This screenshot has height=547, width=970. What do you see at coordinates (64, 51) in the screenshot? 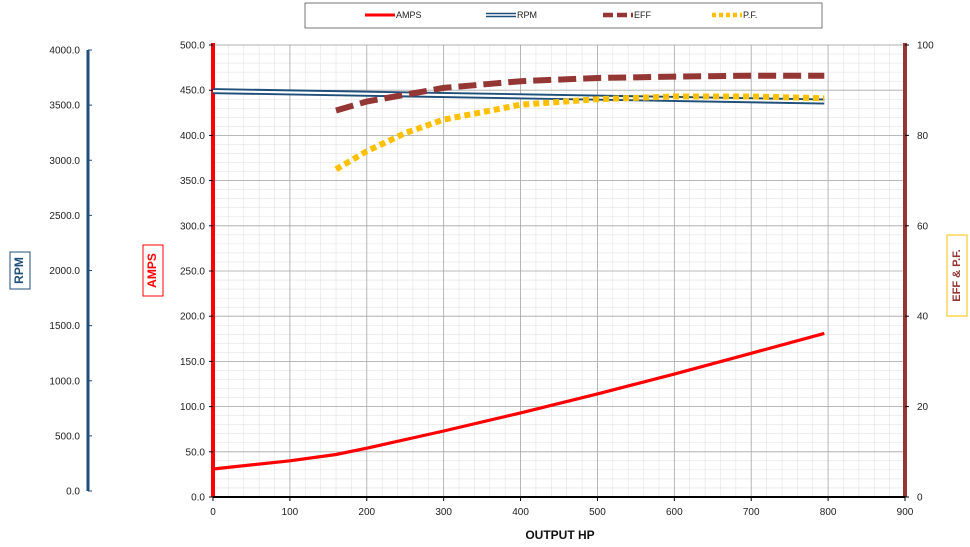
I see `rpm-tick-label: 4000.0` at bounding box center [64, 51].